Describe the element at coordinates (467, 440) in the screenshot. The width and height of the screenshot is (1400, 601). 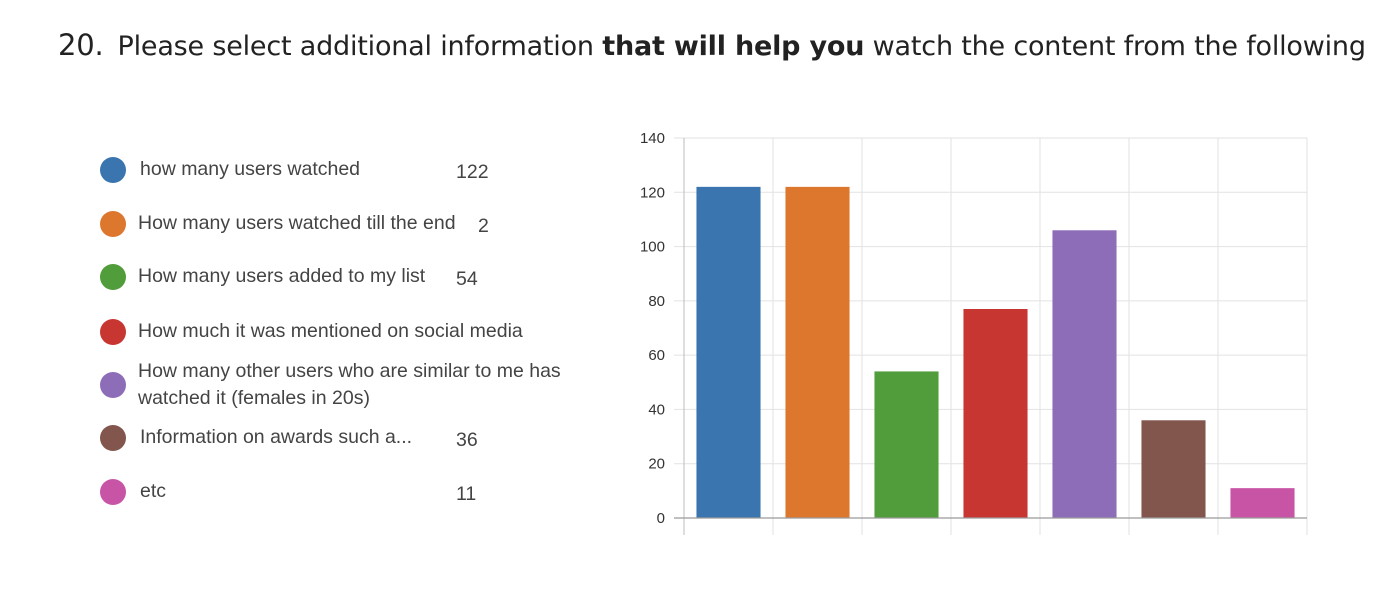
I see `legend-count: 36` at that location.